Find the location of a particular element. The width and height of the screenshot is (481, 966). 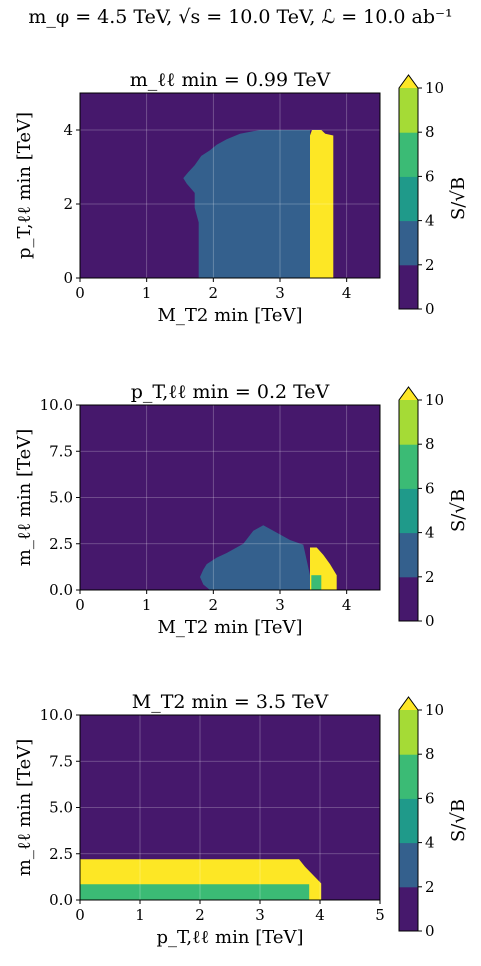

y-axis-label: p_T,ℓℓ min [TeV] is located at coordinates (24, 185).